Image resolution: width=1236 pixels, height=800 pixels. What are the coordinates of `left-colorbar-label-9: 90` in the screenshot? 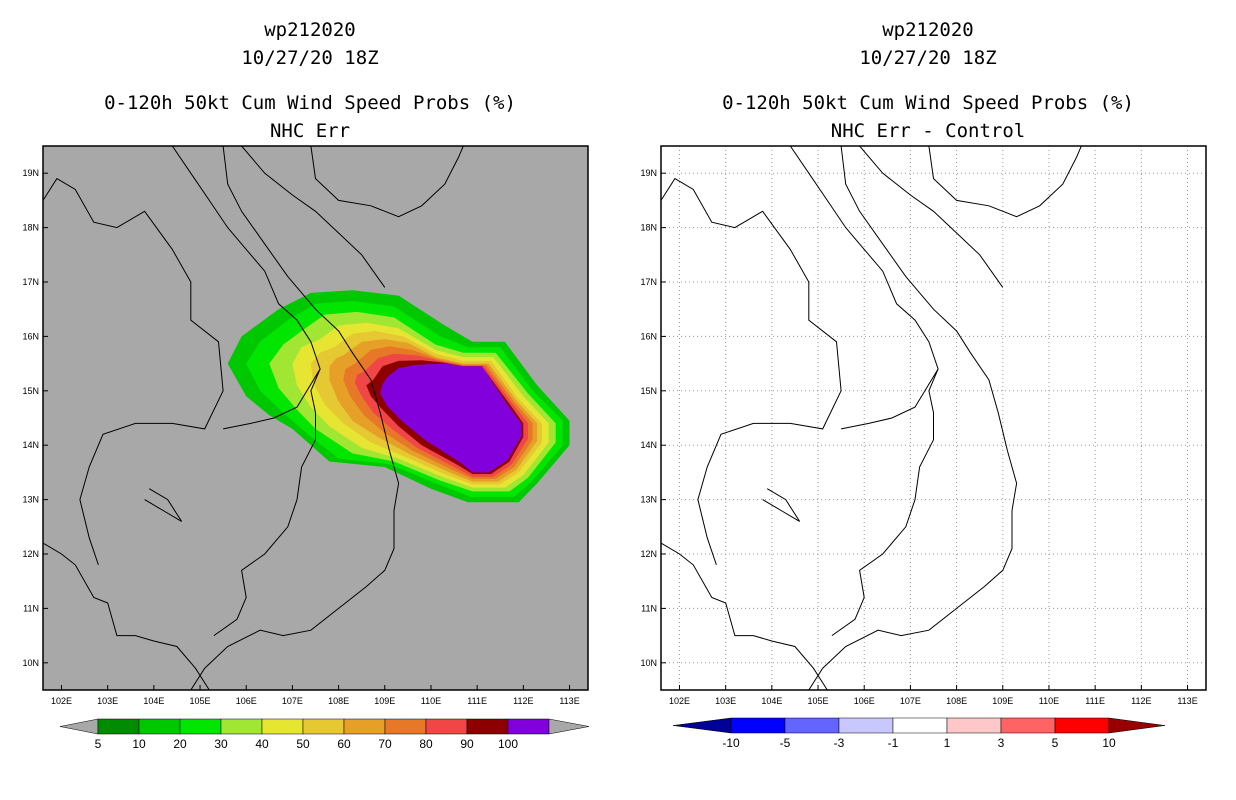 It's located at (467, 744).